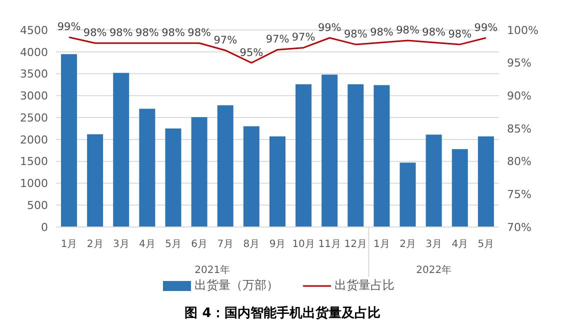 The height and width of the screenshot is (333, 565). I want to click on y-tick-label: 4500, so click(34, 30).